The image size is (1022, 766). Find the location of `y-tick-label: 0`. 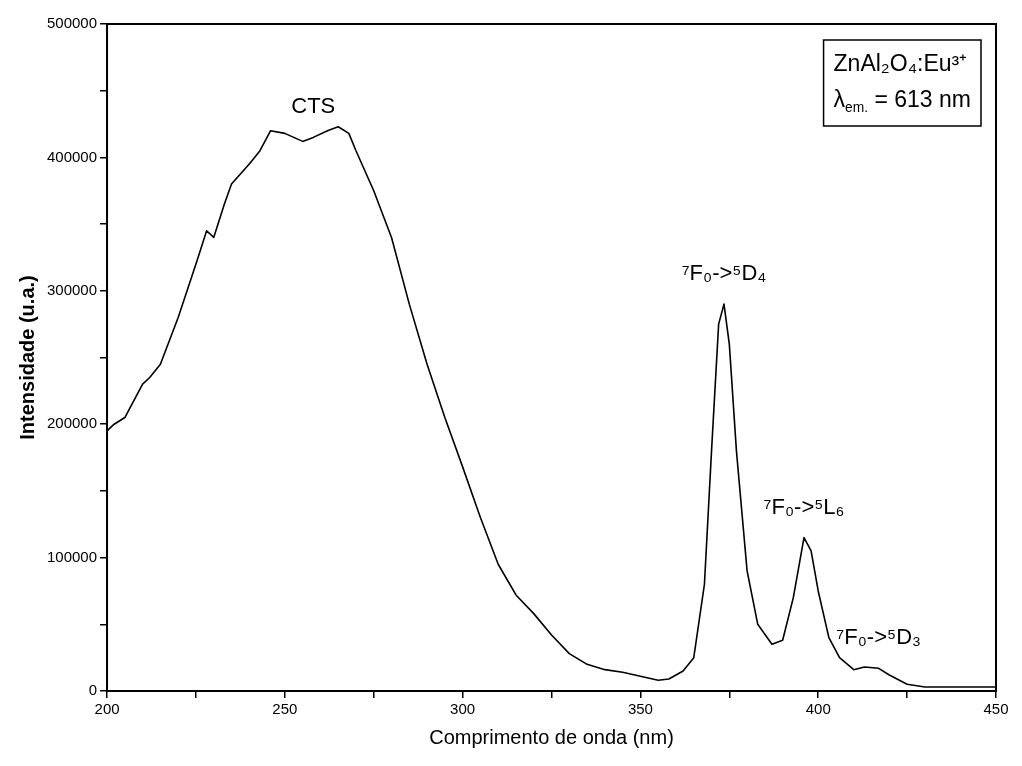

y-tick-label: 0 is located at coordinates (93, 690).